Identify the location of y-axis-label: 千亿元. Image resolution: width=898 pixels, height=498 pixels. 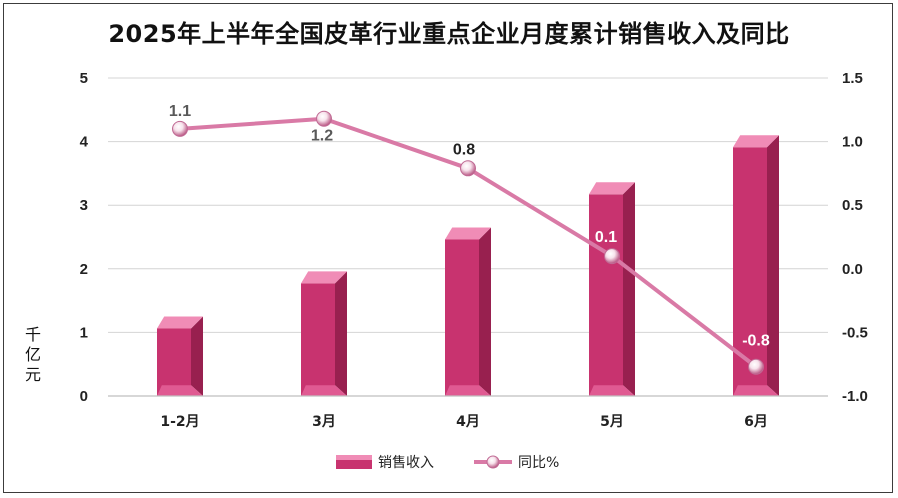
(33, 354).